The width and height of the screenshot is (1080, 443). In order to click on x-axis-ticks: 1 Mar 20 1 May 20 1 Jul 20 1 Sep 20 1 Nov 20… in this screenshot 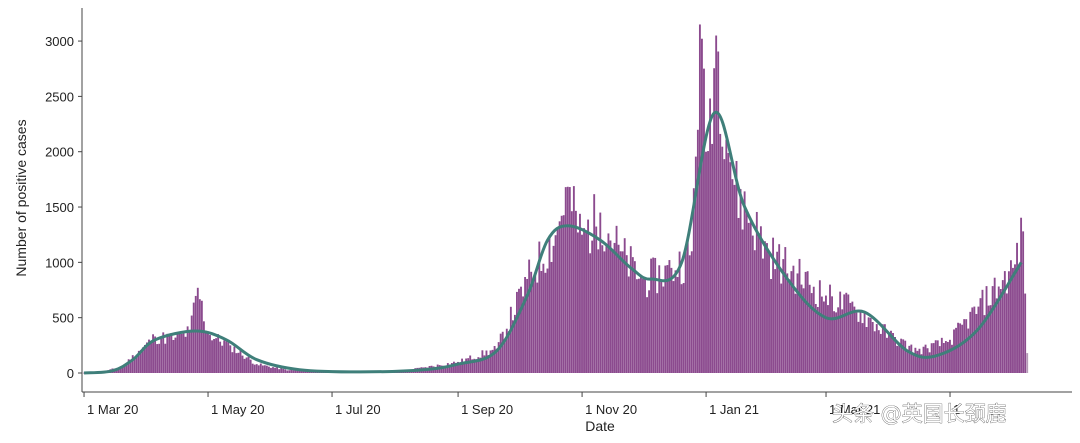, I will do `click(521, 404)`.